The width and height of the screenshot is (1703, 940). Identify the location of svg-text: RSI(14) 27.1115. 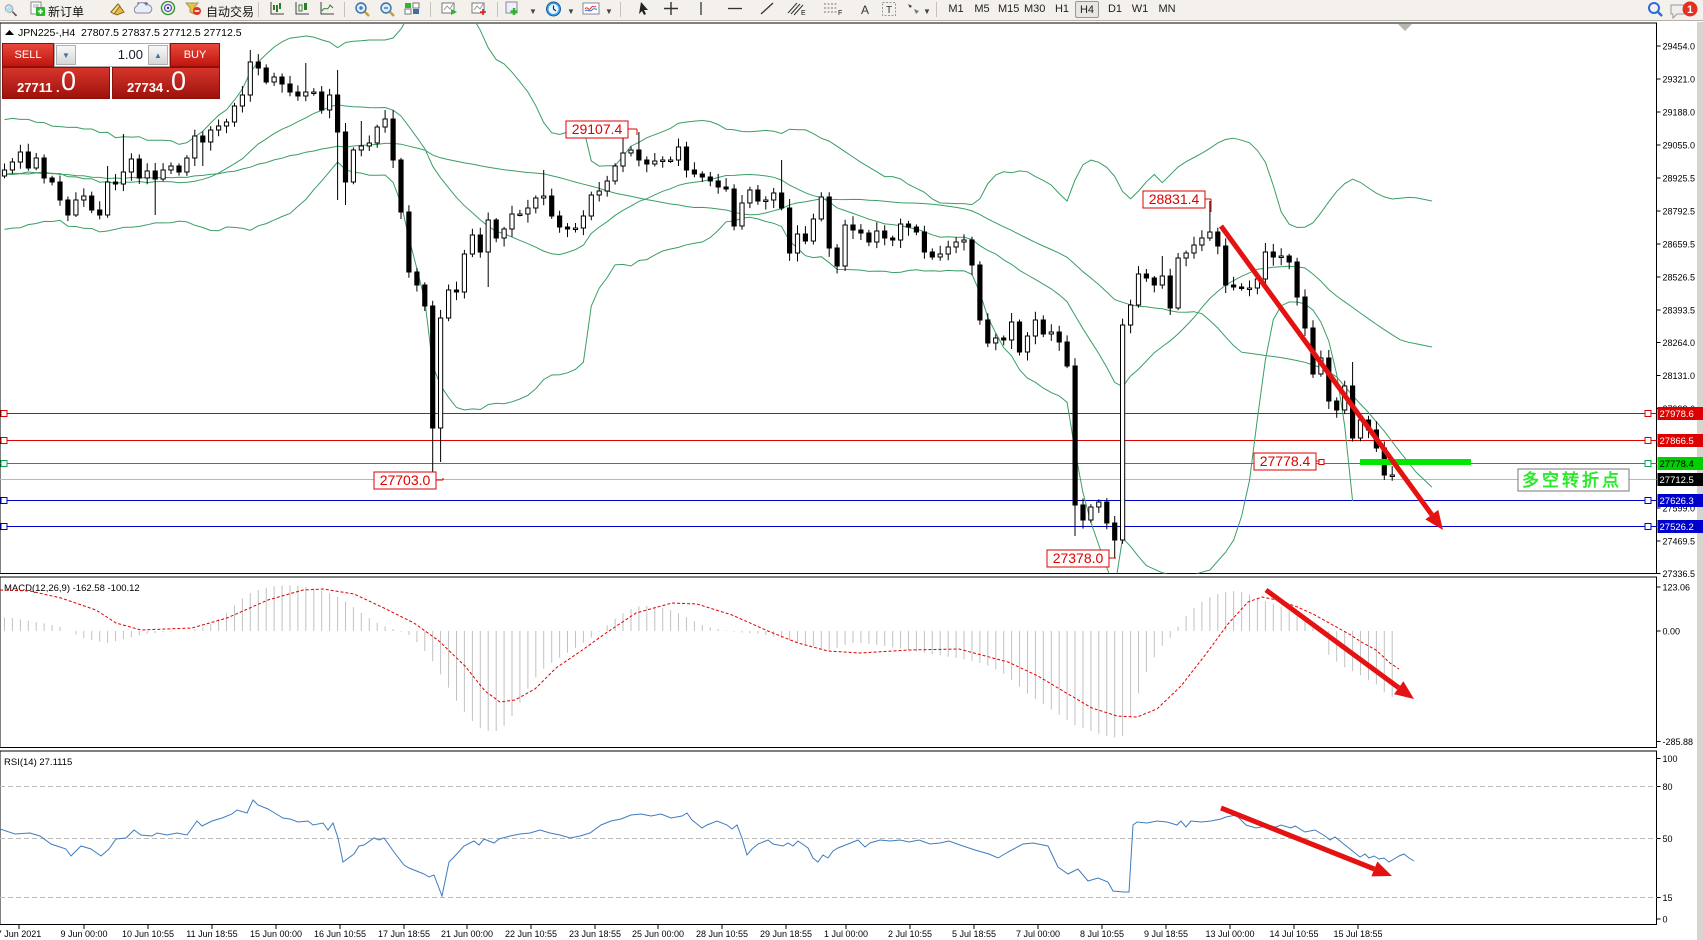
(38, 762).